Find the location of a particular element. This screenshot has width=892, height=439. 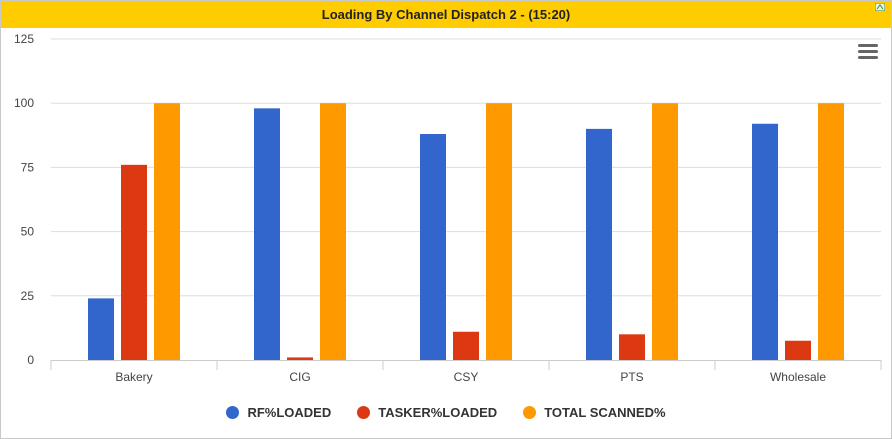

legend-item: RF%LOADED is located at coordinates (278, 412).